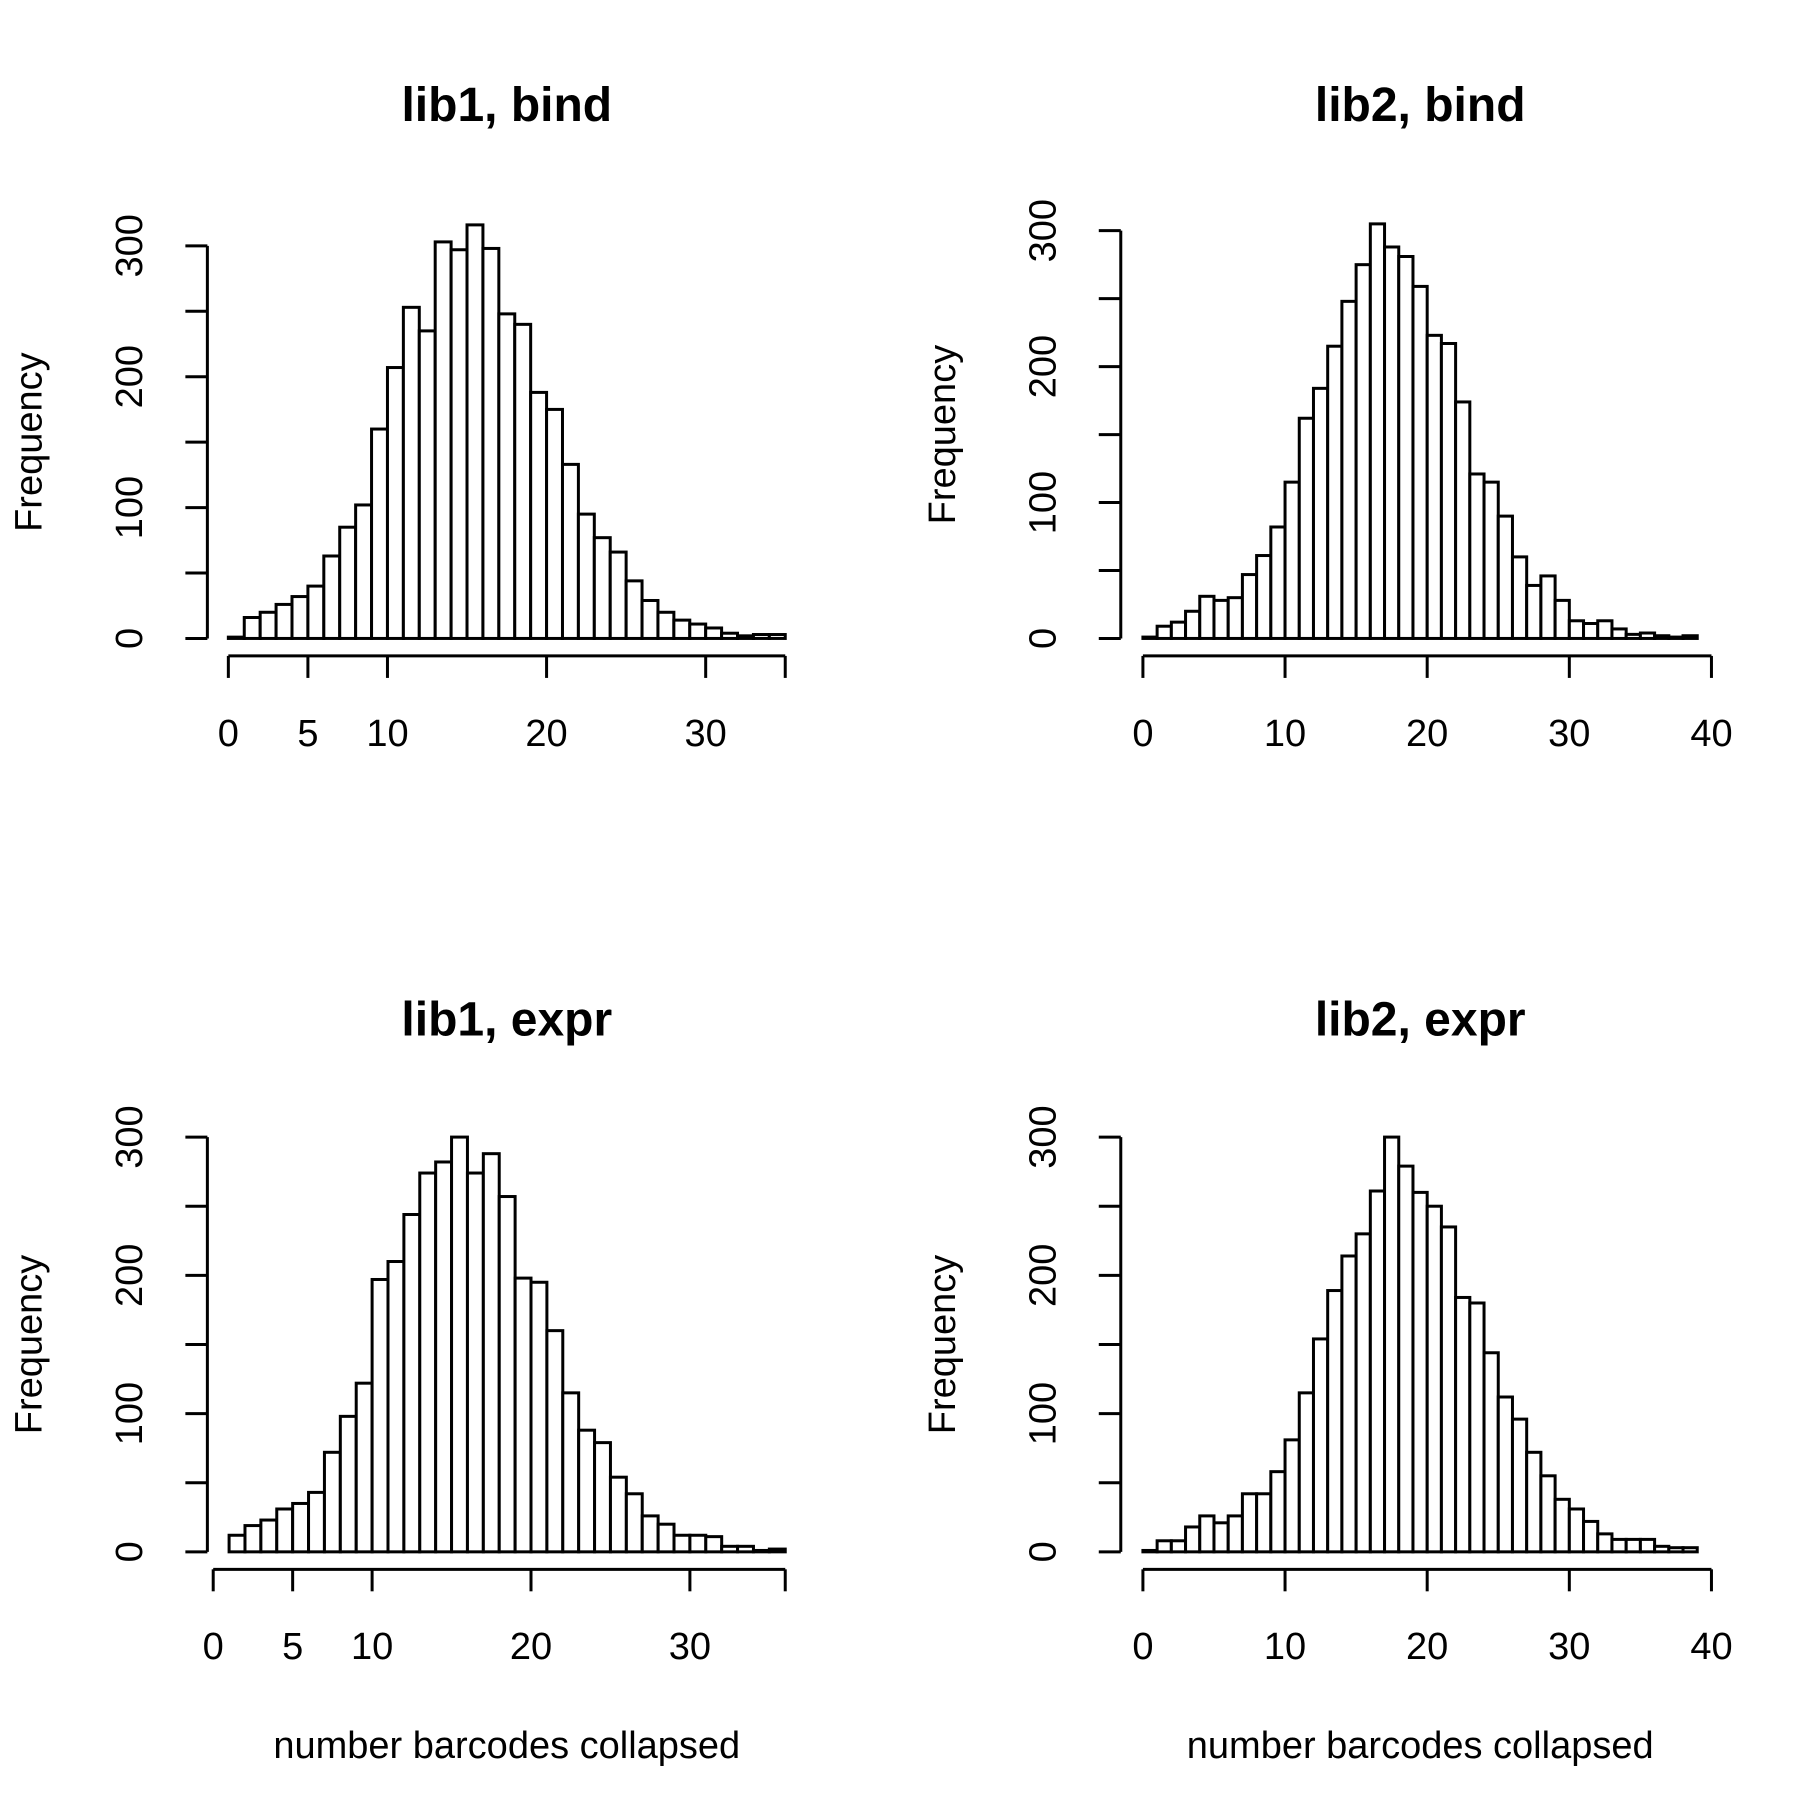 This screenshot has width=1800, height=1805. I want to click on y-tick-label: 0, so click(1044, 638).